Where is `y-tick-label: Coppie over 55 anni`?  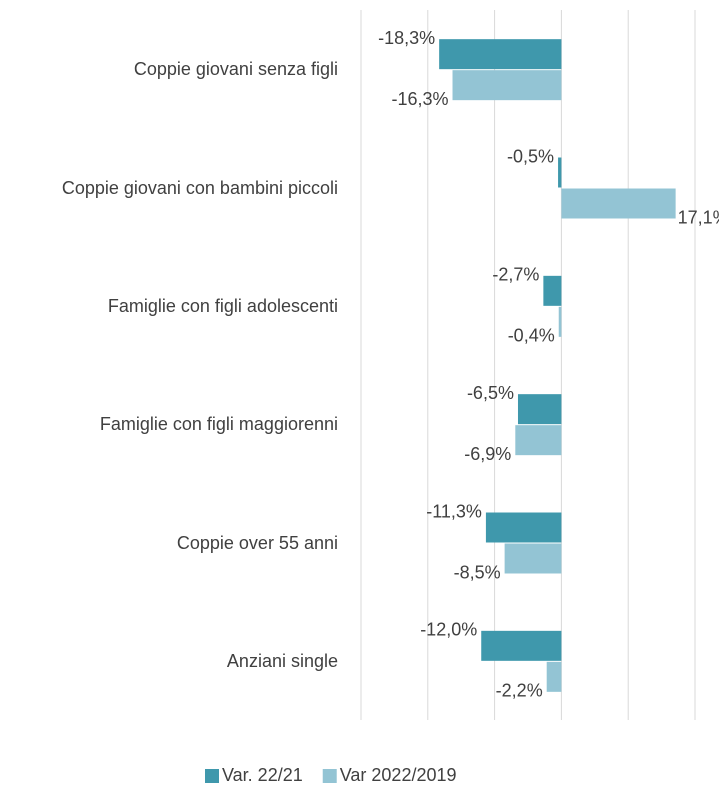 y-tick-label: Coppie over 55 anni is located at coordinates (257, 542).